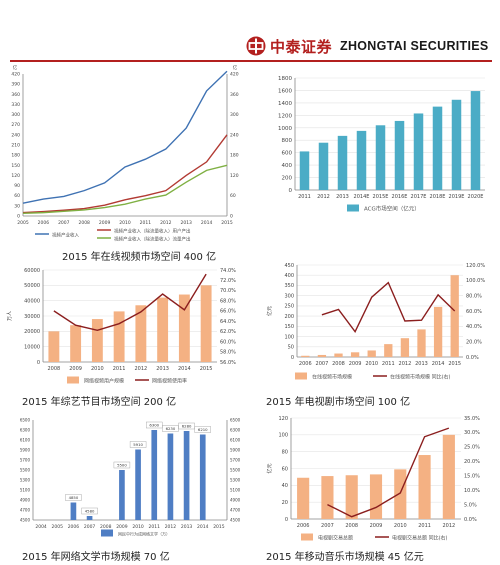 The image size is (500, 565). Describe the element at coordinates (251, 61) in the screenshot. I see `header-divider` at that location.